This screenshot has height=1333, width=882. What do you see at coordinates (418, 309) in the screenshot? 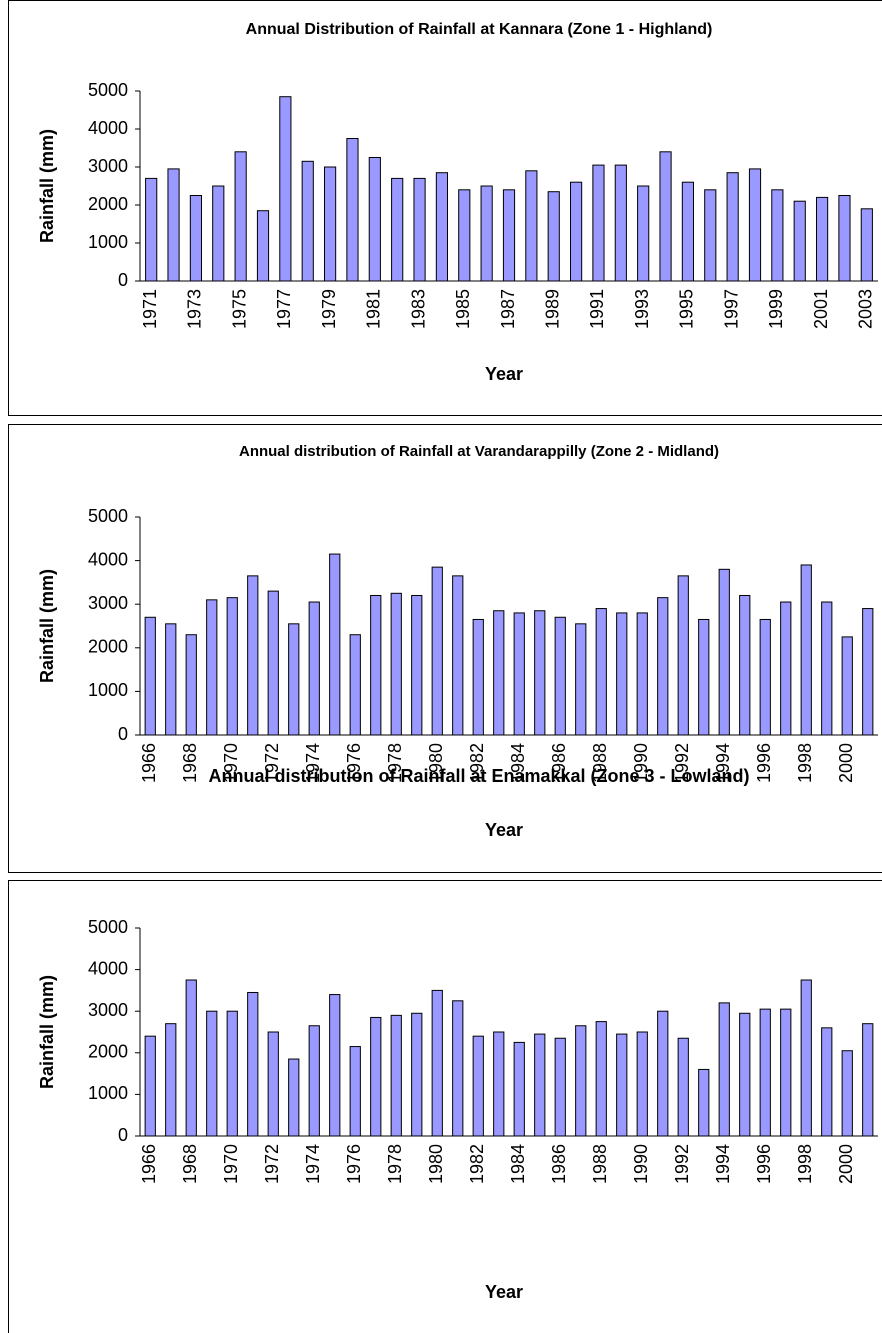
I see `x-tick-label: 1983` at bounding box center [418, 309].